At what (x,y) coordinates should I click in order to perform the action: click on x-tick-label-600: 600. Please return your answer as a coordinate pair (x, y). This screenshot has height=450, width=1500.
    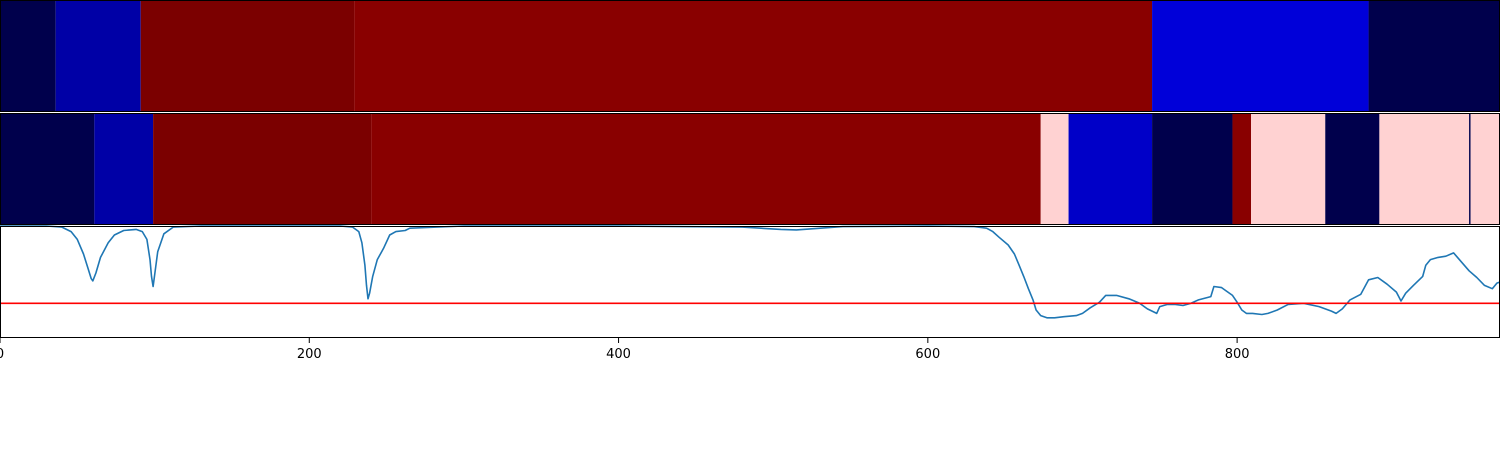
    Looking at the image, I should click on (927, 354).